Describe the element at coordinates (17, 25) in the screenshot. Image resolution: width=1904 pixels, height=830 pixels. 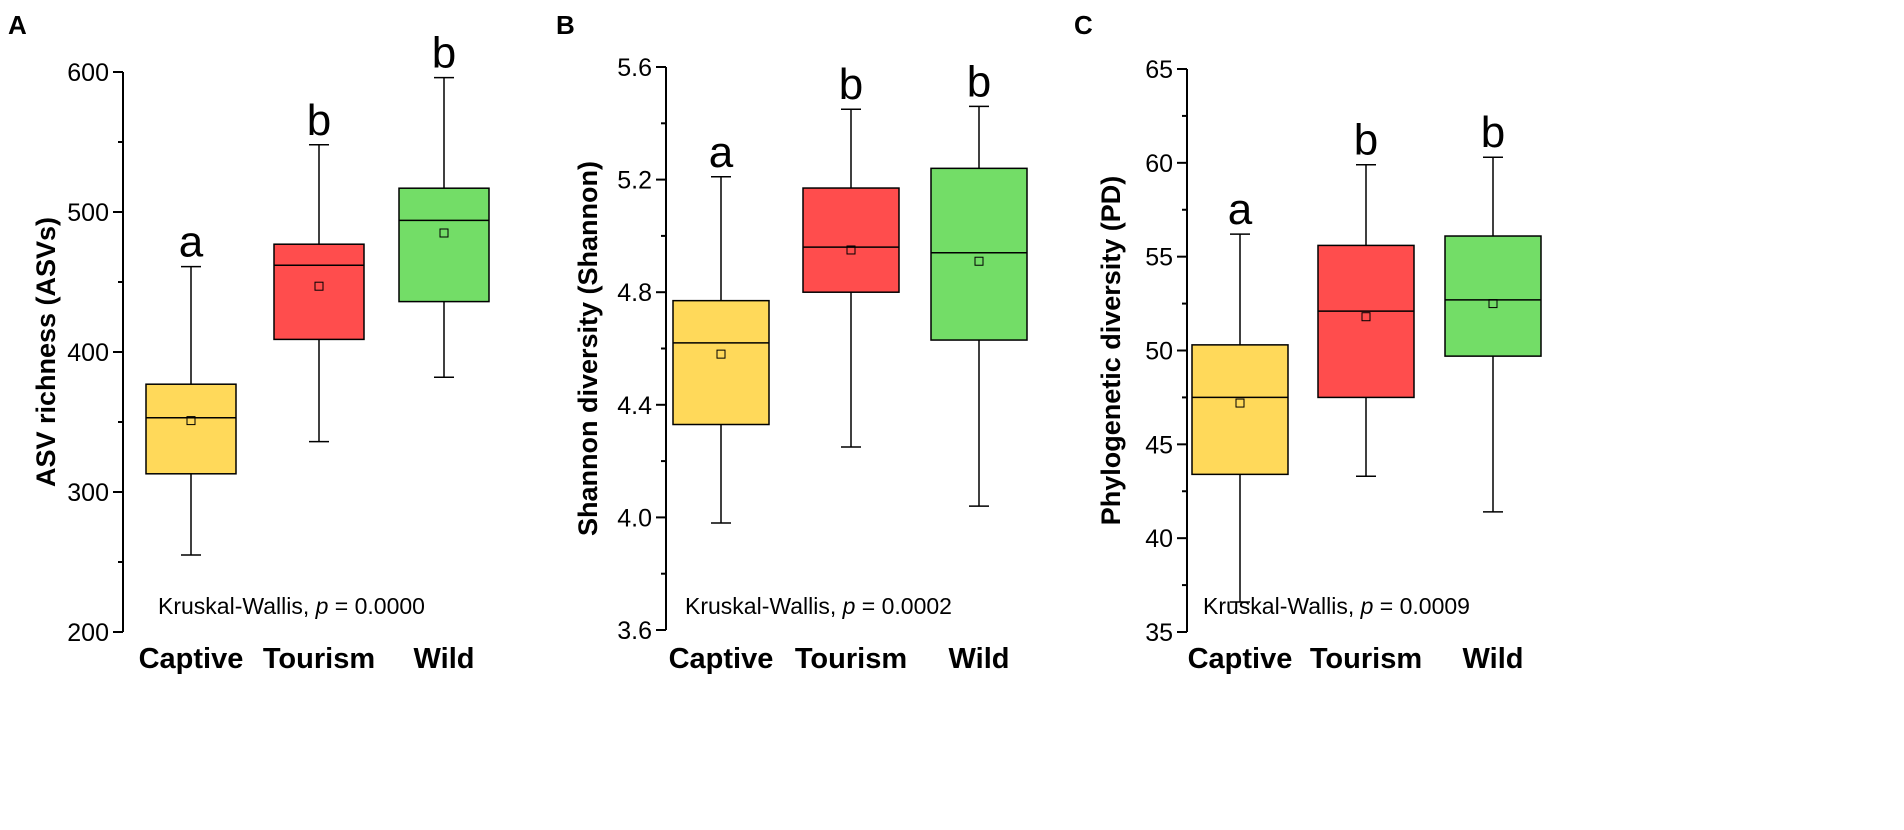
I see `panel-label: A` at that location.